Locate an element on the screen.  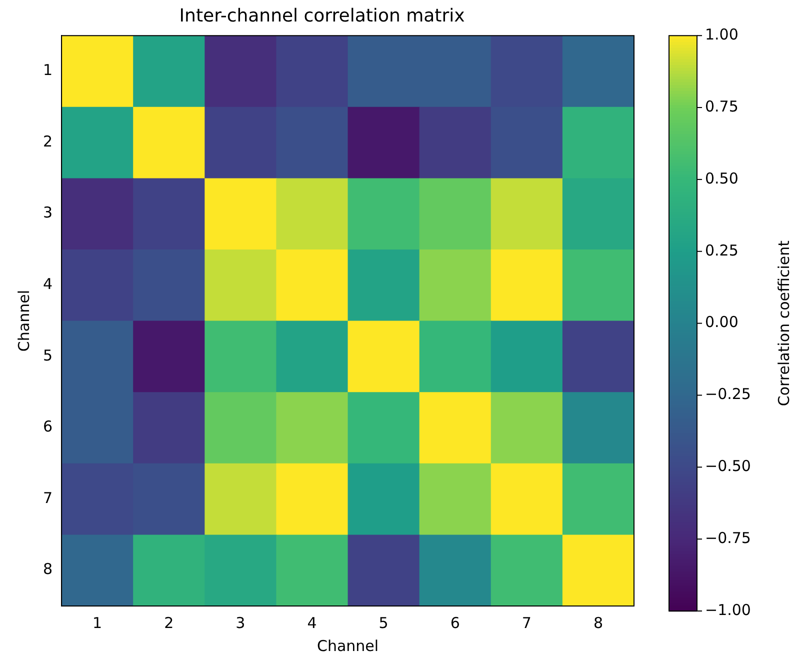
y-tick-label: 5 is located at coordinates (47, 355).